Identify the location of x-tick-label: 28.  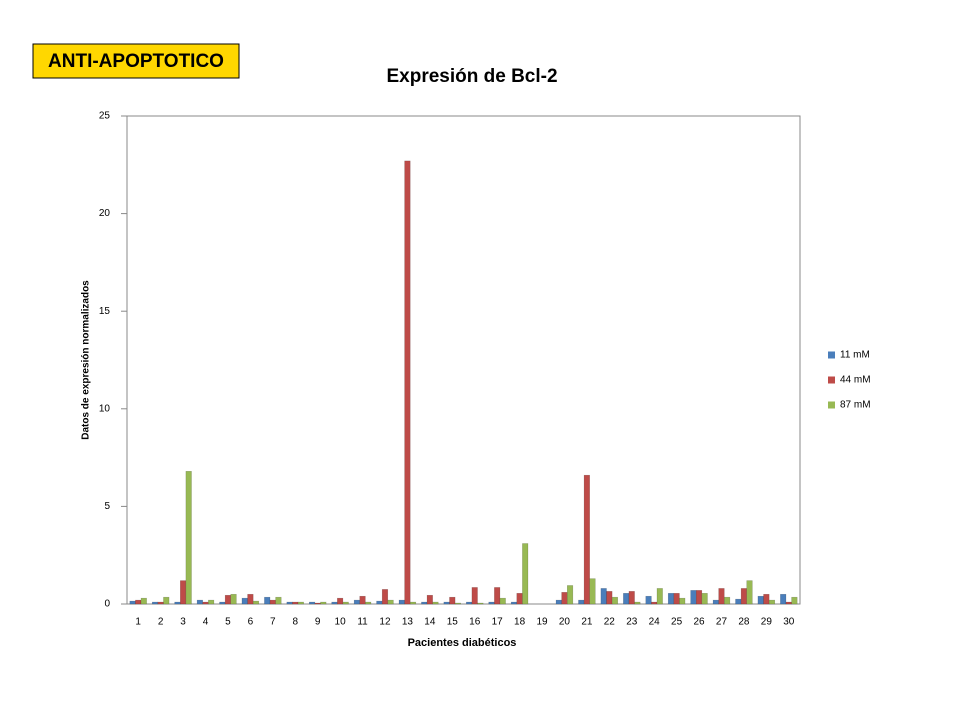
(744, 622).